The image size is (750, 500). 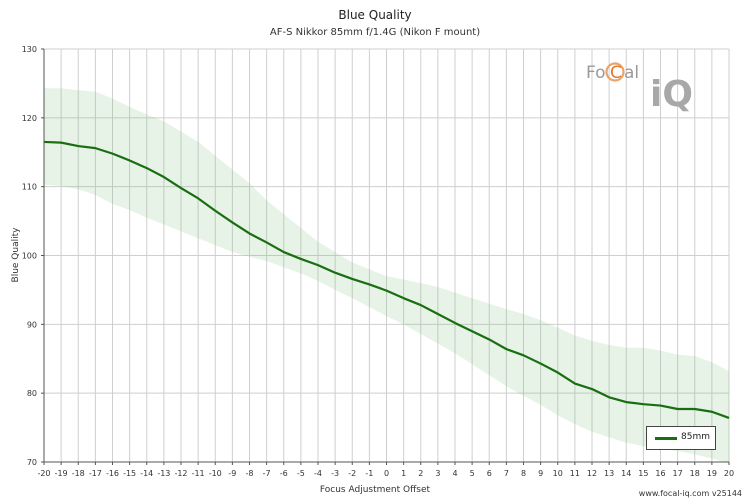 I want to click on y-tick-label: 110, so click(x=29, y=187).